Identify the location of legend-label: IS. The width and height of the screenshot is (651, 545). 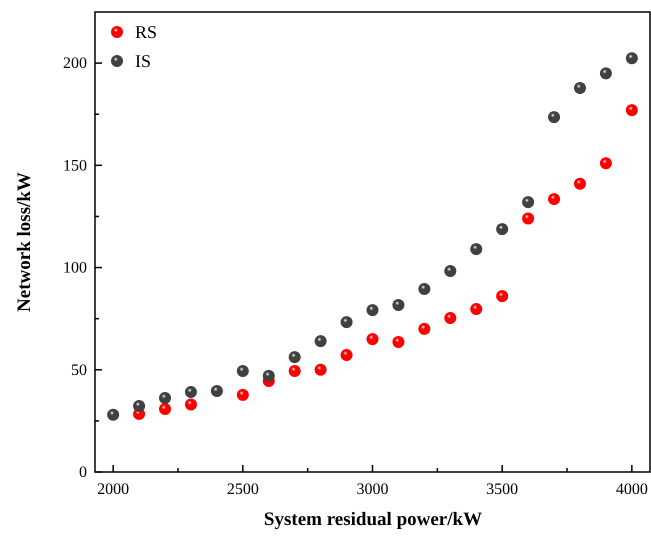
(143, 61).